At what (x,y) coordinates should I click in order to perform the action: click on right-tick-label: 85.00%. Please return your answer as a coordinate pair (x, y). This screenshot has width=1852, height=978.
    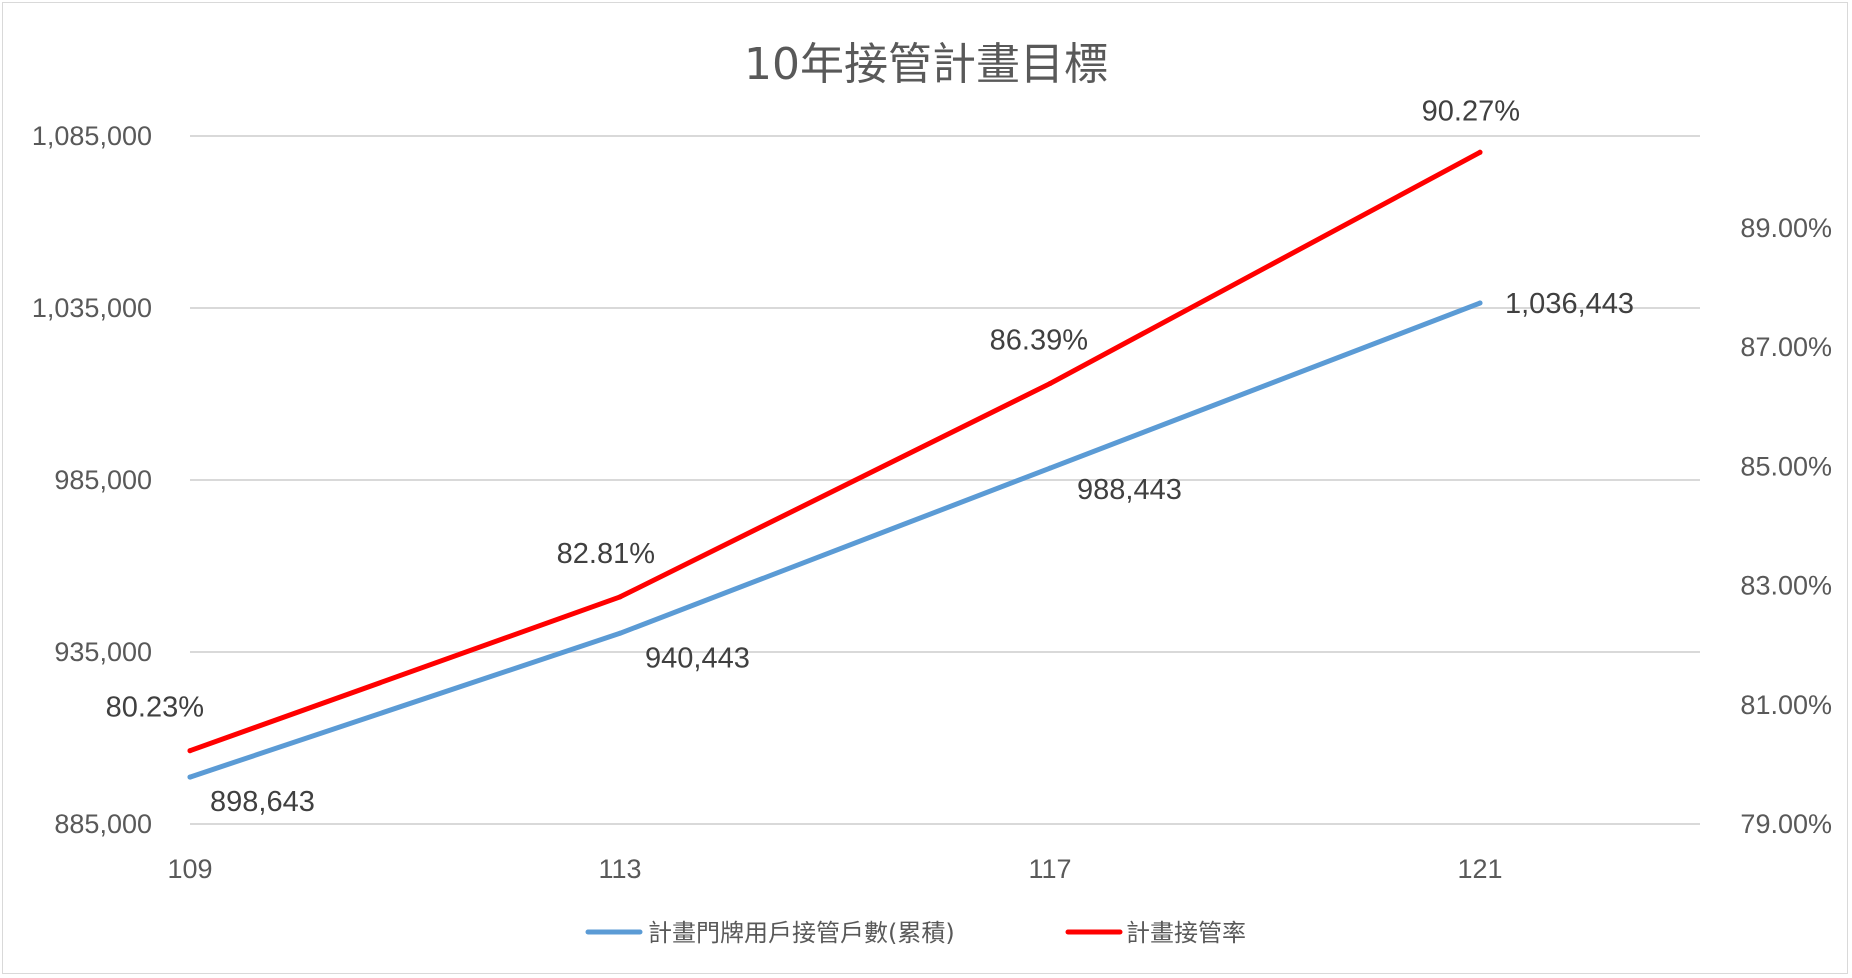
    Looking at the image, I should click on (1786, 466).